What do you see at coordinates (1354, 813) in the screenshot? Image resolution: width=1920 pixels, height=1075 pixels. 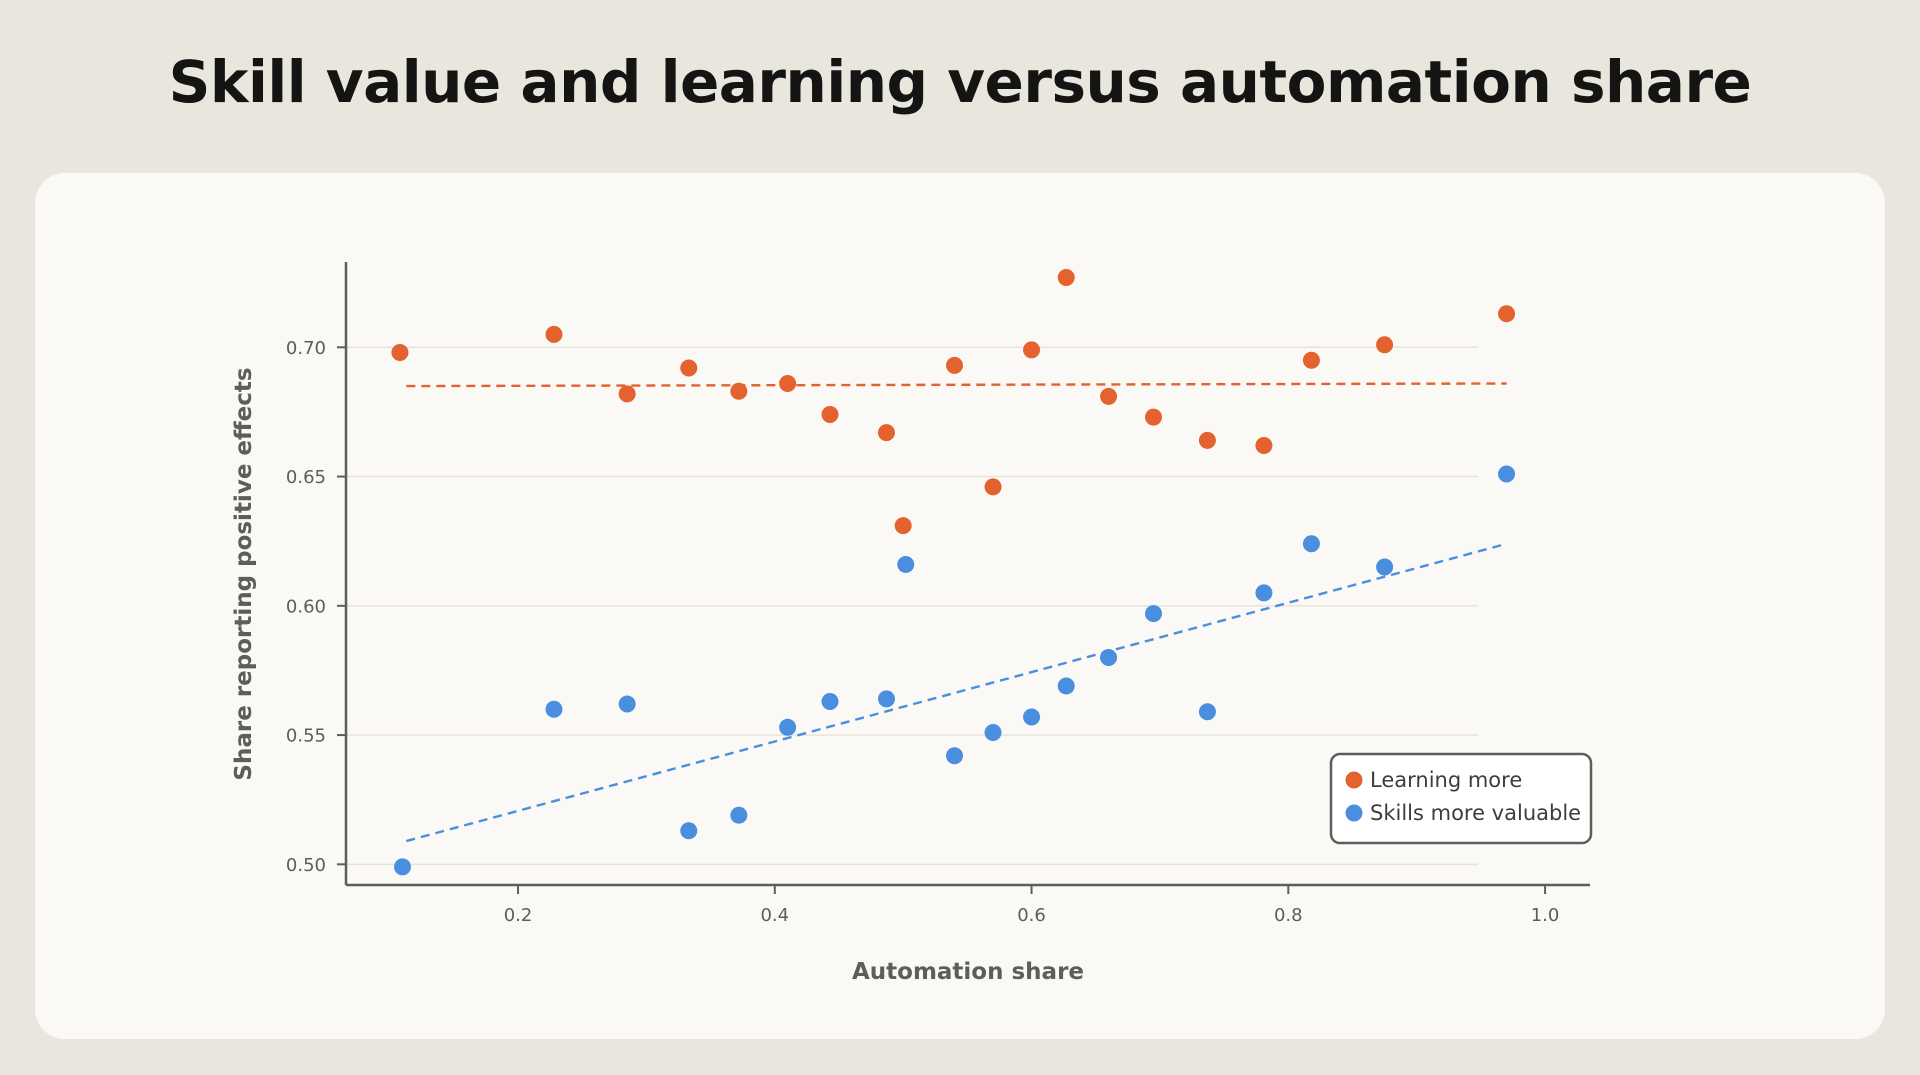 I see `legend-marker-skills-more-valuable` at bounding box center [1354, 813].